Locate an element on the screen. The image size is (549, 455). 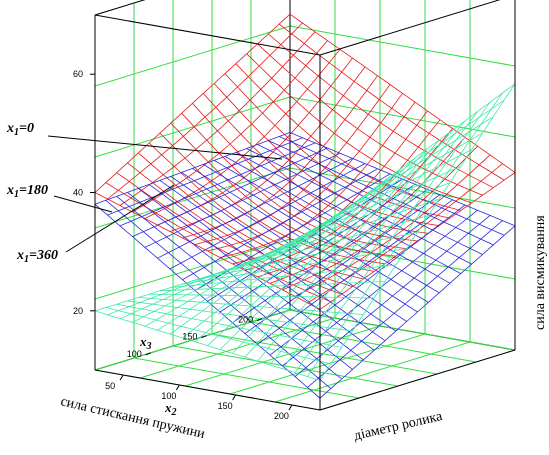
x2-axis-symbol: x2 is located at coordinates (170, 409).